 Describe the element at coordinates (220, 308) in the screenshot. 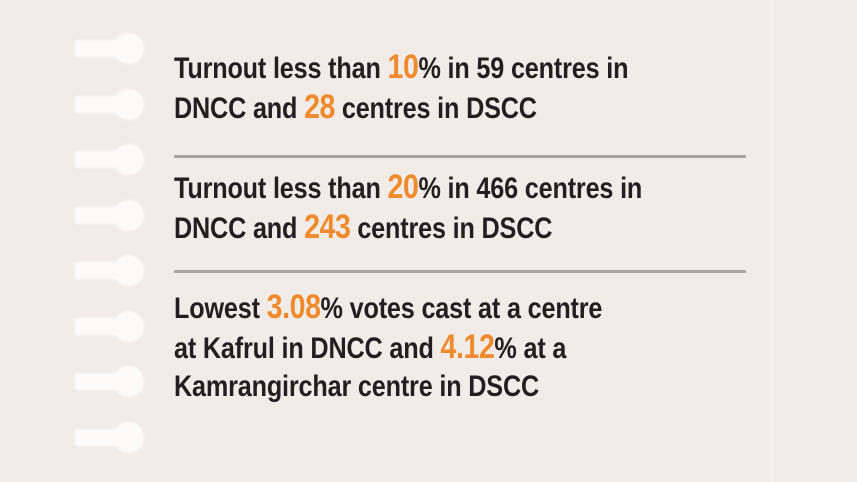

I see `stat-text: Lowest` at that location.